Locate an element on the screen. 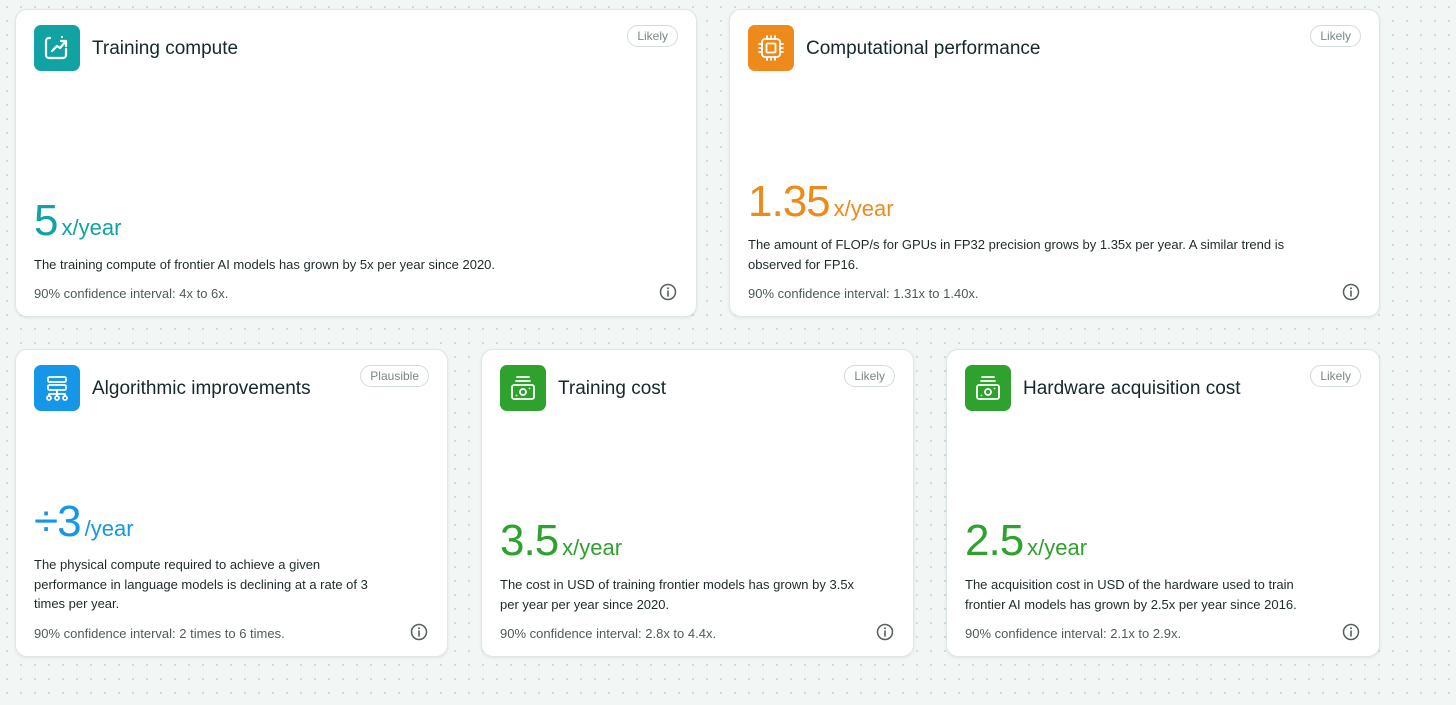  growth-number: 2.5 is located at coordinates (994, 540).